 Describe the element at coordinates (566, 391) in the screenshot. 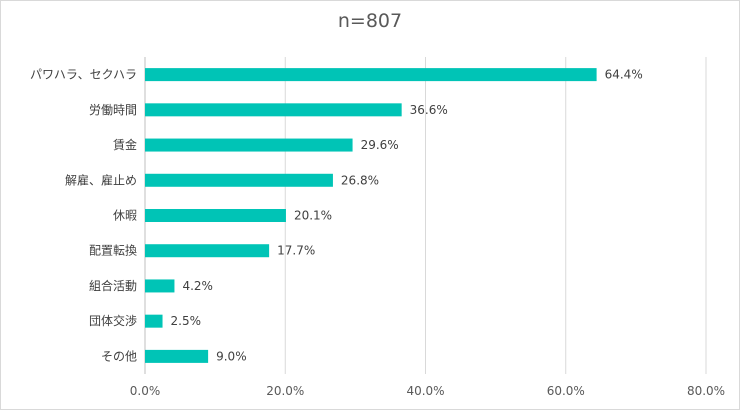

I see `x-tick-label: 60.0%` at that location.